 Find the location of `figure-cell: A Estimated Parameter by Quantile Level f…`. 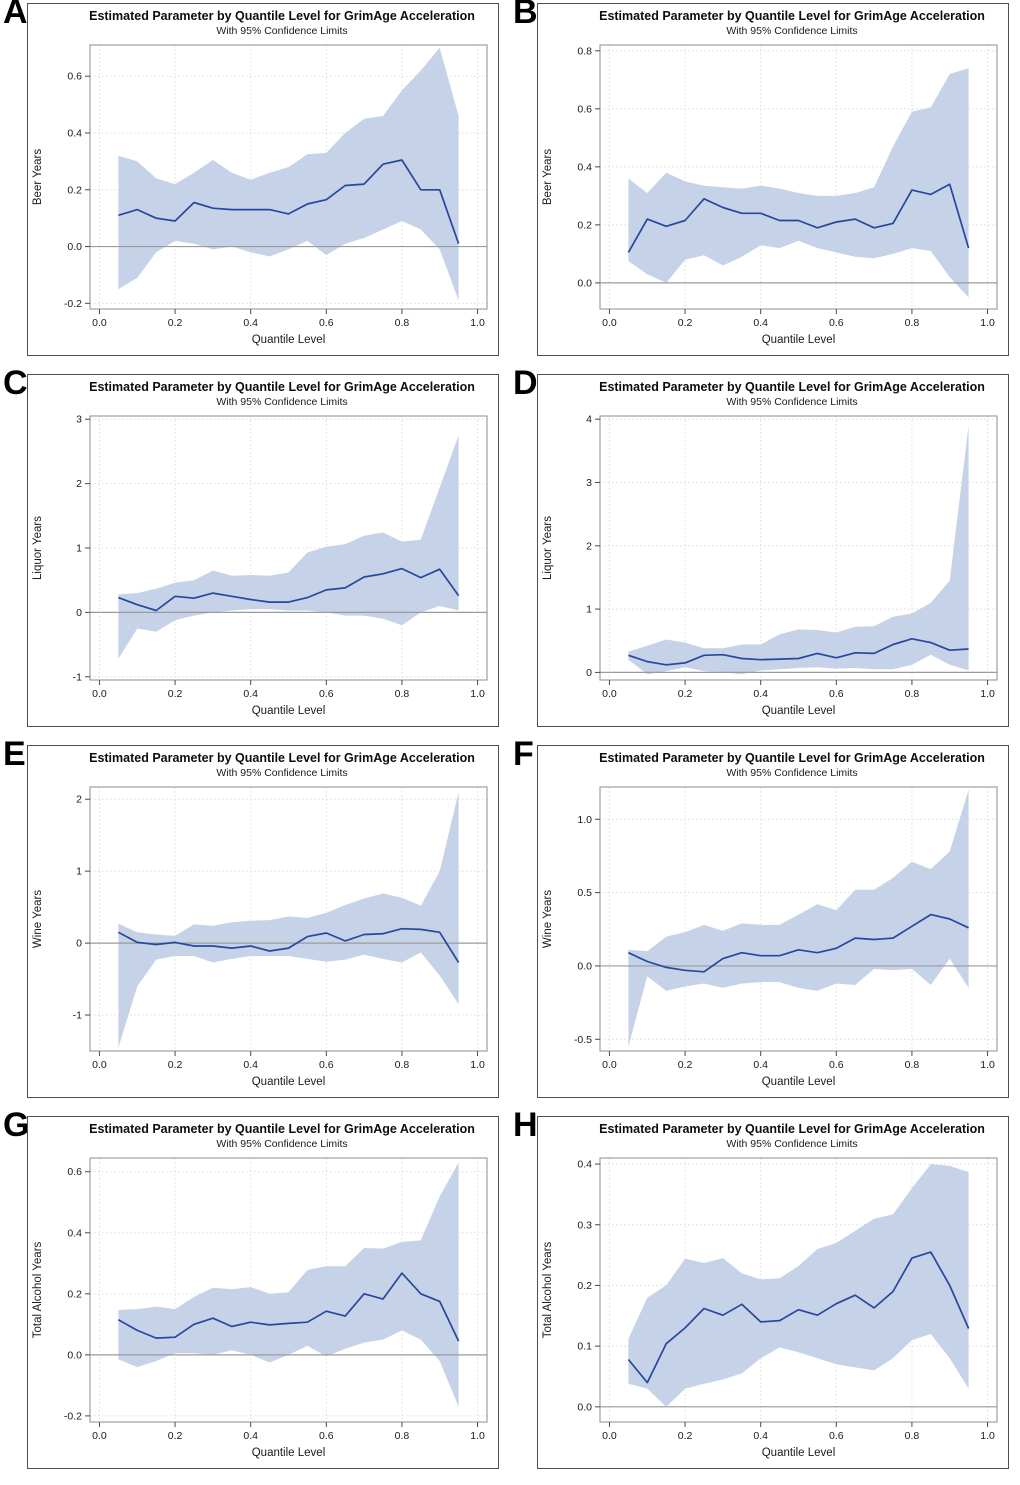

figure-cell: A Estimated Parameter by Quantile Level f… is located at coordinates (255, 185).